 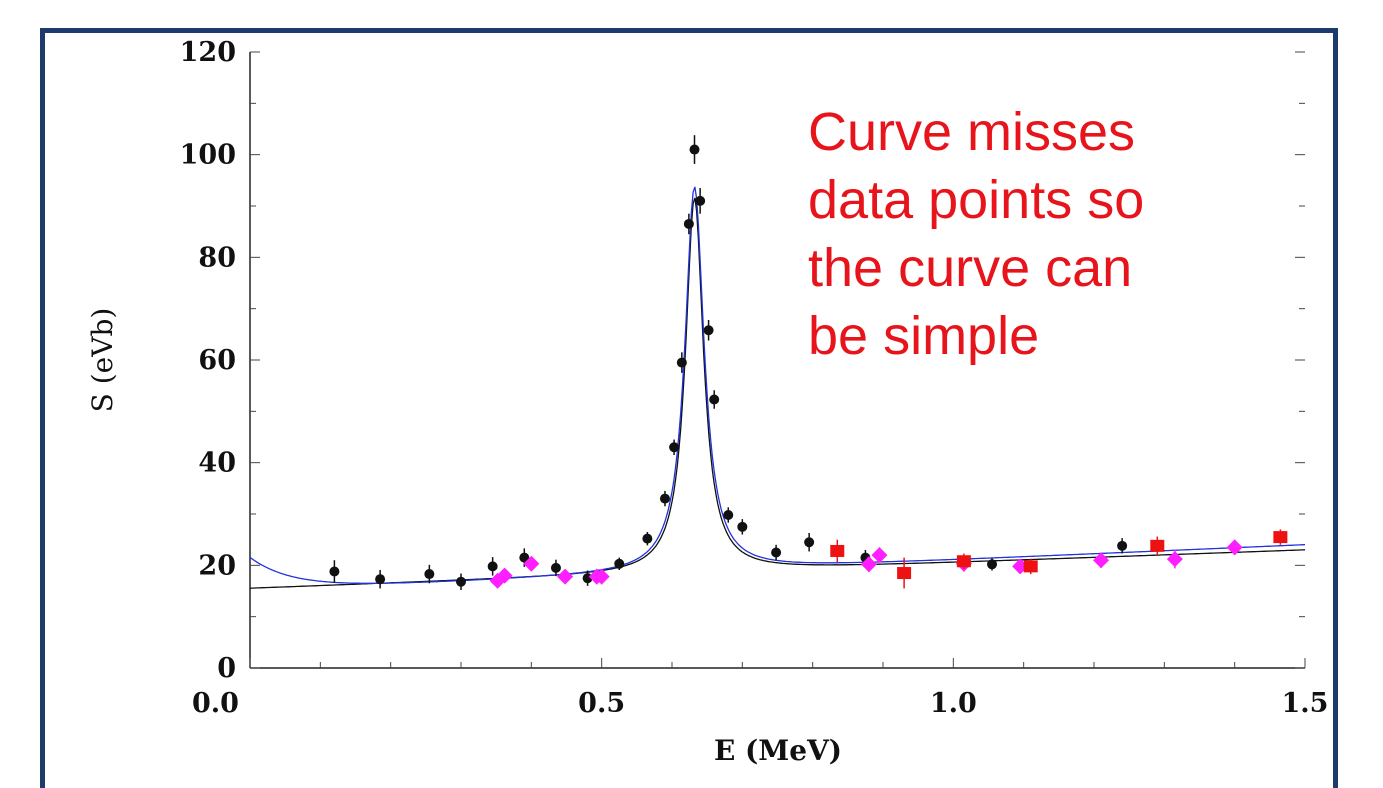 What do you see at coordinates (923, 336) in the screenshot?
I see `annotation-line-4: be simple` at bounding box center [923, 336].